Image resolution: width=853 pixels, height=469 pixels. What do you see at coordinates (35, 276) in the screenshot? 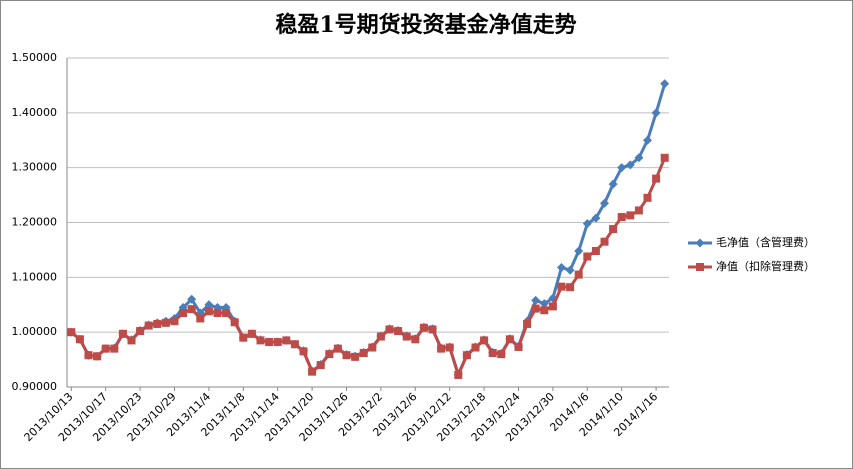
I see `y-tick-label: 1.10000` at bounding box center [35, 276].